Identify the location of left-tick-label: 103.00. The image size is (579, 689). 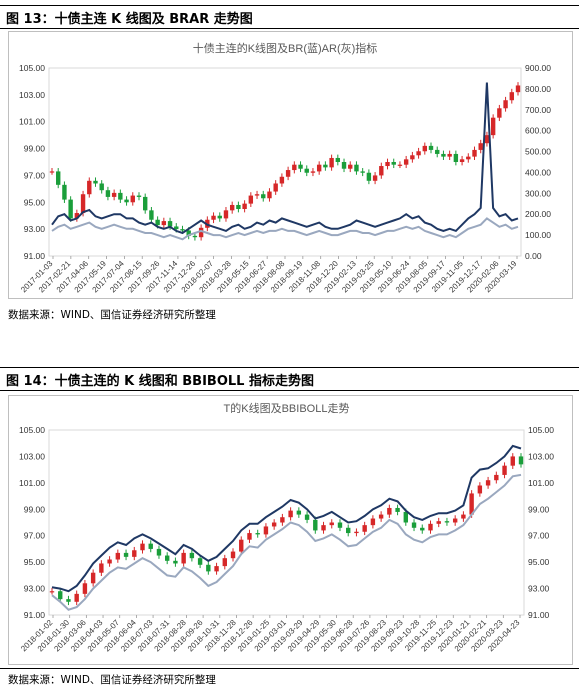
(32, 95).